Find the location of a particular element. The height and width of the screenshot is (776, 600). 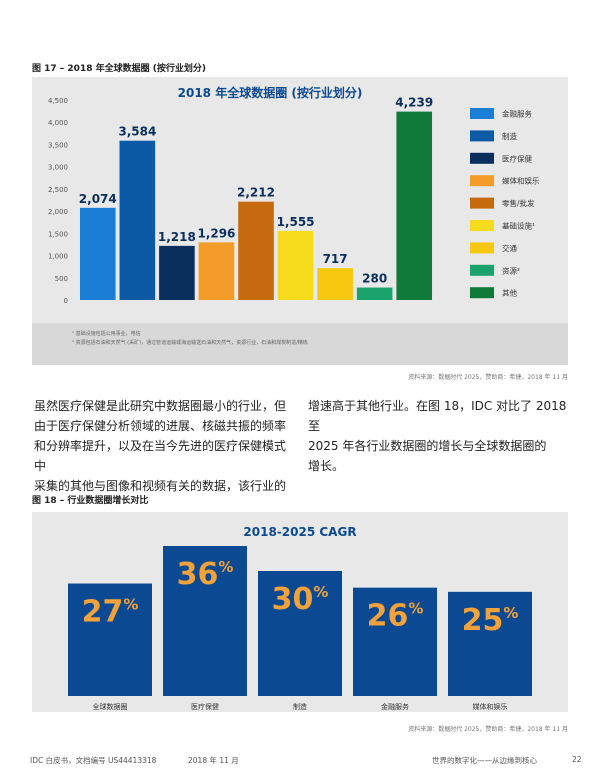

legend-label: 其他 is located at coordinates (509, 293).